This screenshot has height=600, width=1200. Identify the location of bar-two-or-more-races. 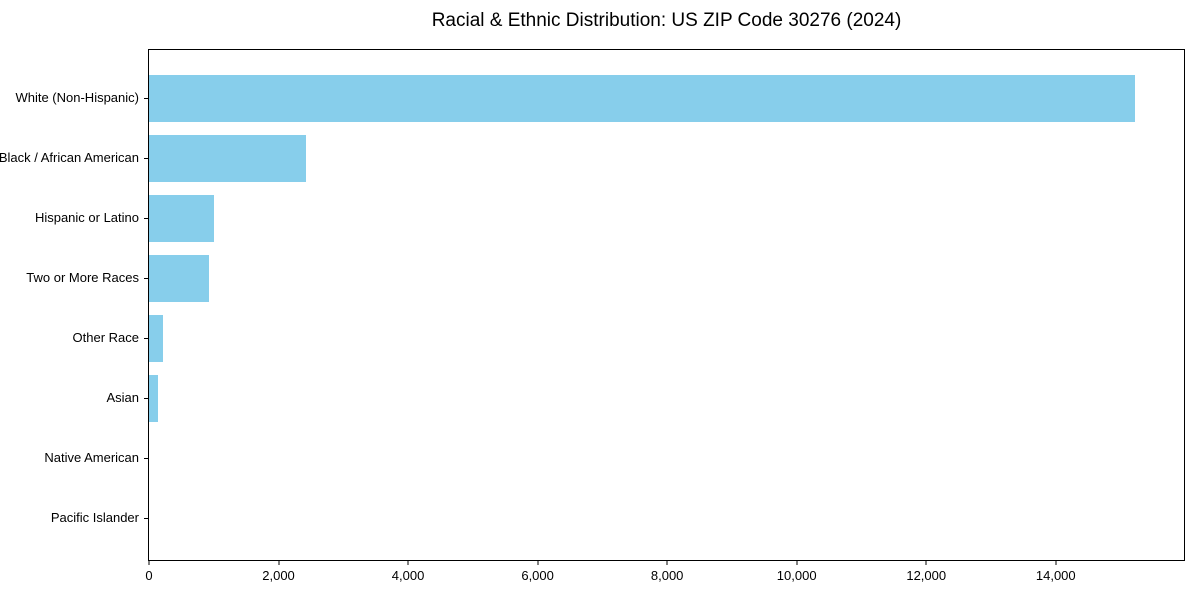
(179, 278).